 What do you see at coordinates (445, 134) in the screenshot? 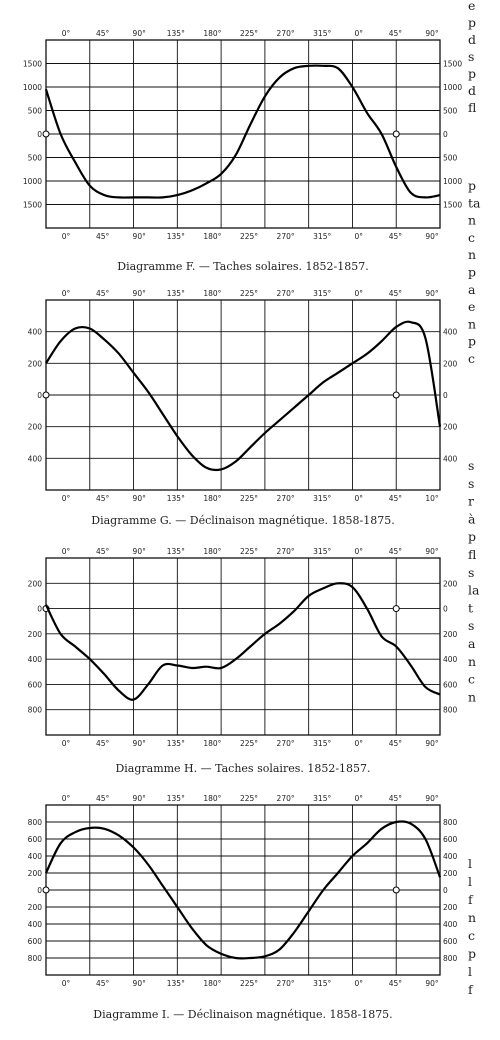
I see `y-tick-right-label: 0` at bounding box center [445, 134].